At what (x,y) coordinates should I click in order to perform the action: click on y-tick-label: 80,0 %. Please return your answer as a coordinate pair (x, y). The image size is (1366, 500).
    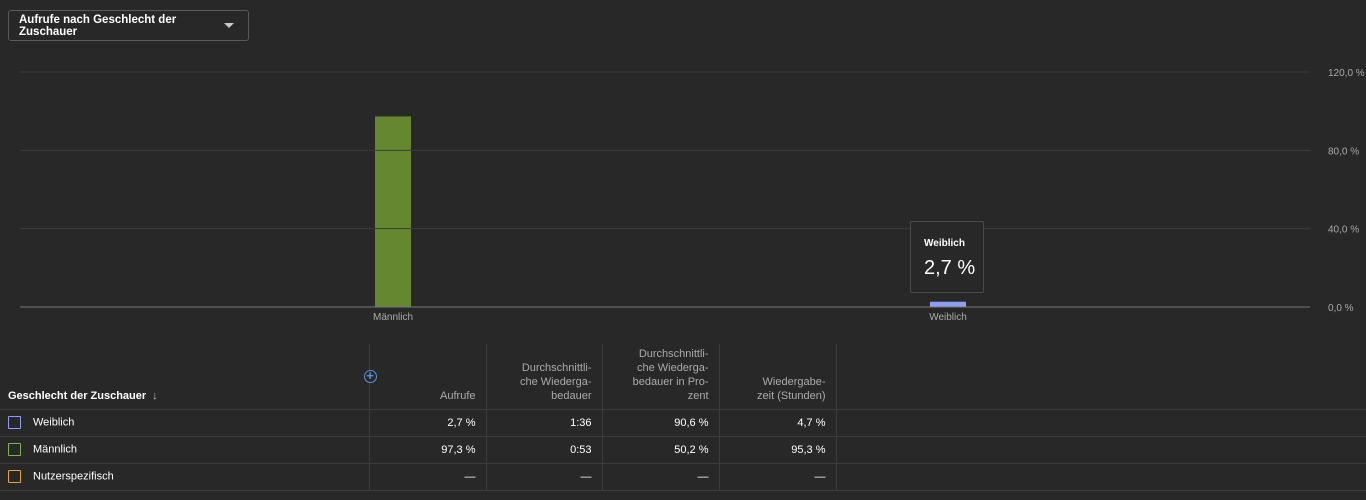
    Looking at the image, I should click on (1343, 151).